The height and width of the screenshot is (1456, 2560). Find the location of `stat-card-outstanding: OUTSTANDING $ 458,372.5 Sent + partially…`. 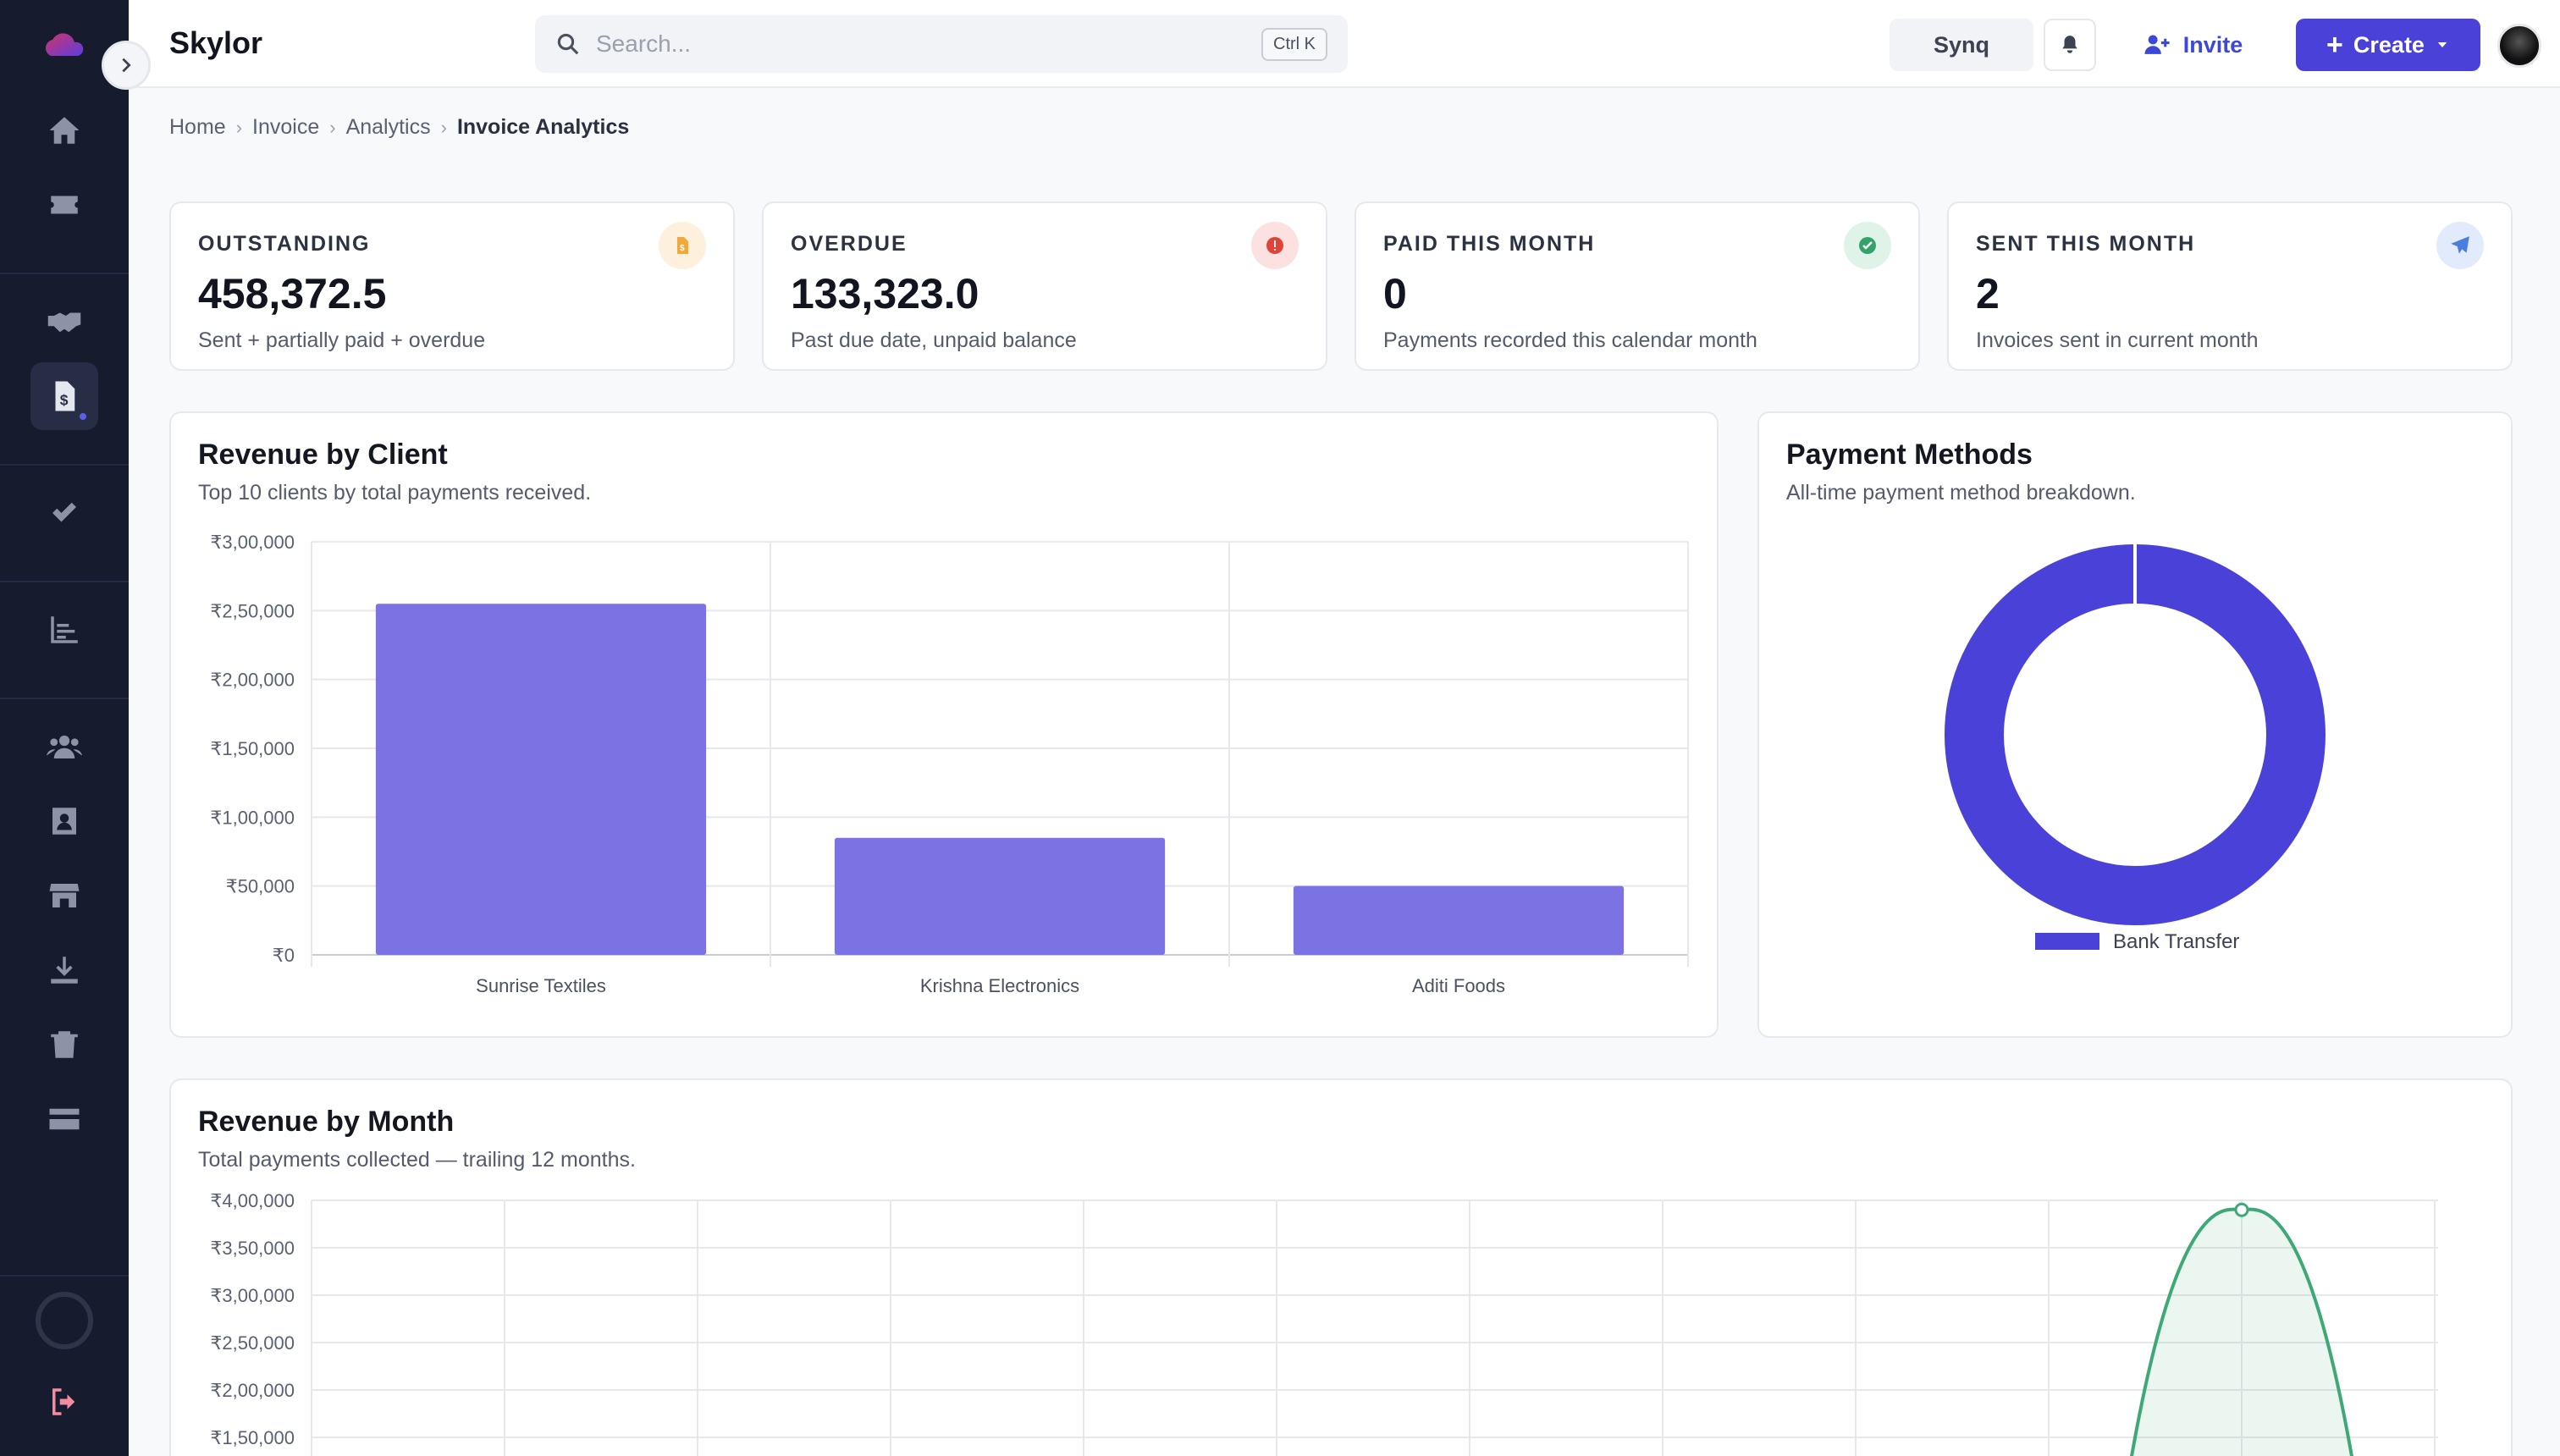

stat-card-outstanding: OUTSTANDING $ 458,372.5 Sent + partially… is located at coordinates (452, 286).